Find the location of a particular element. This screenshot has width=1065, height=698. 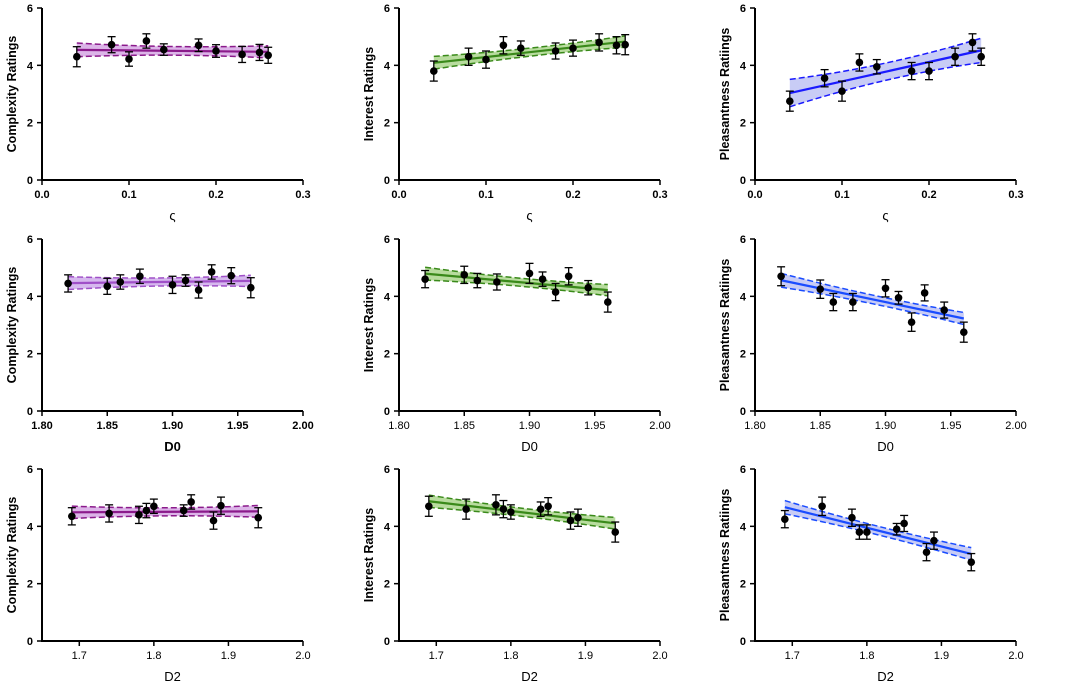

x-tick-label: 1.85 is located at coordinates (820, 426).